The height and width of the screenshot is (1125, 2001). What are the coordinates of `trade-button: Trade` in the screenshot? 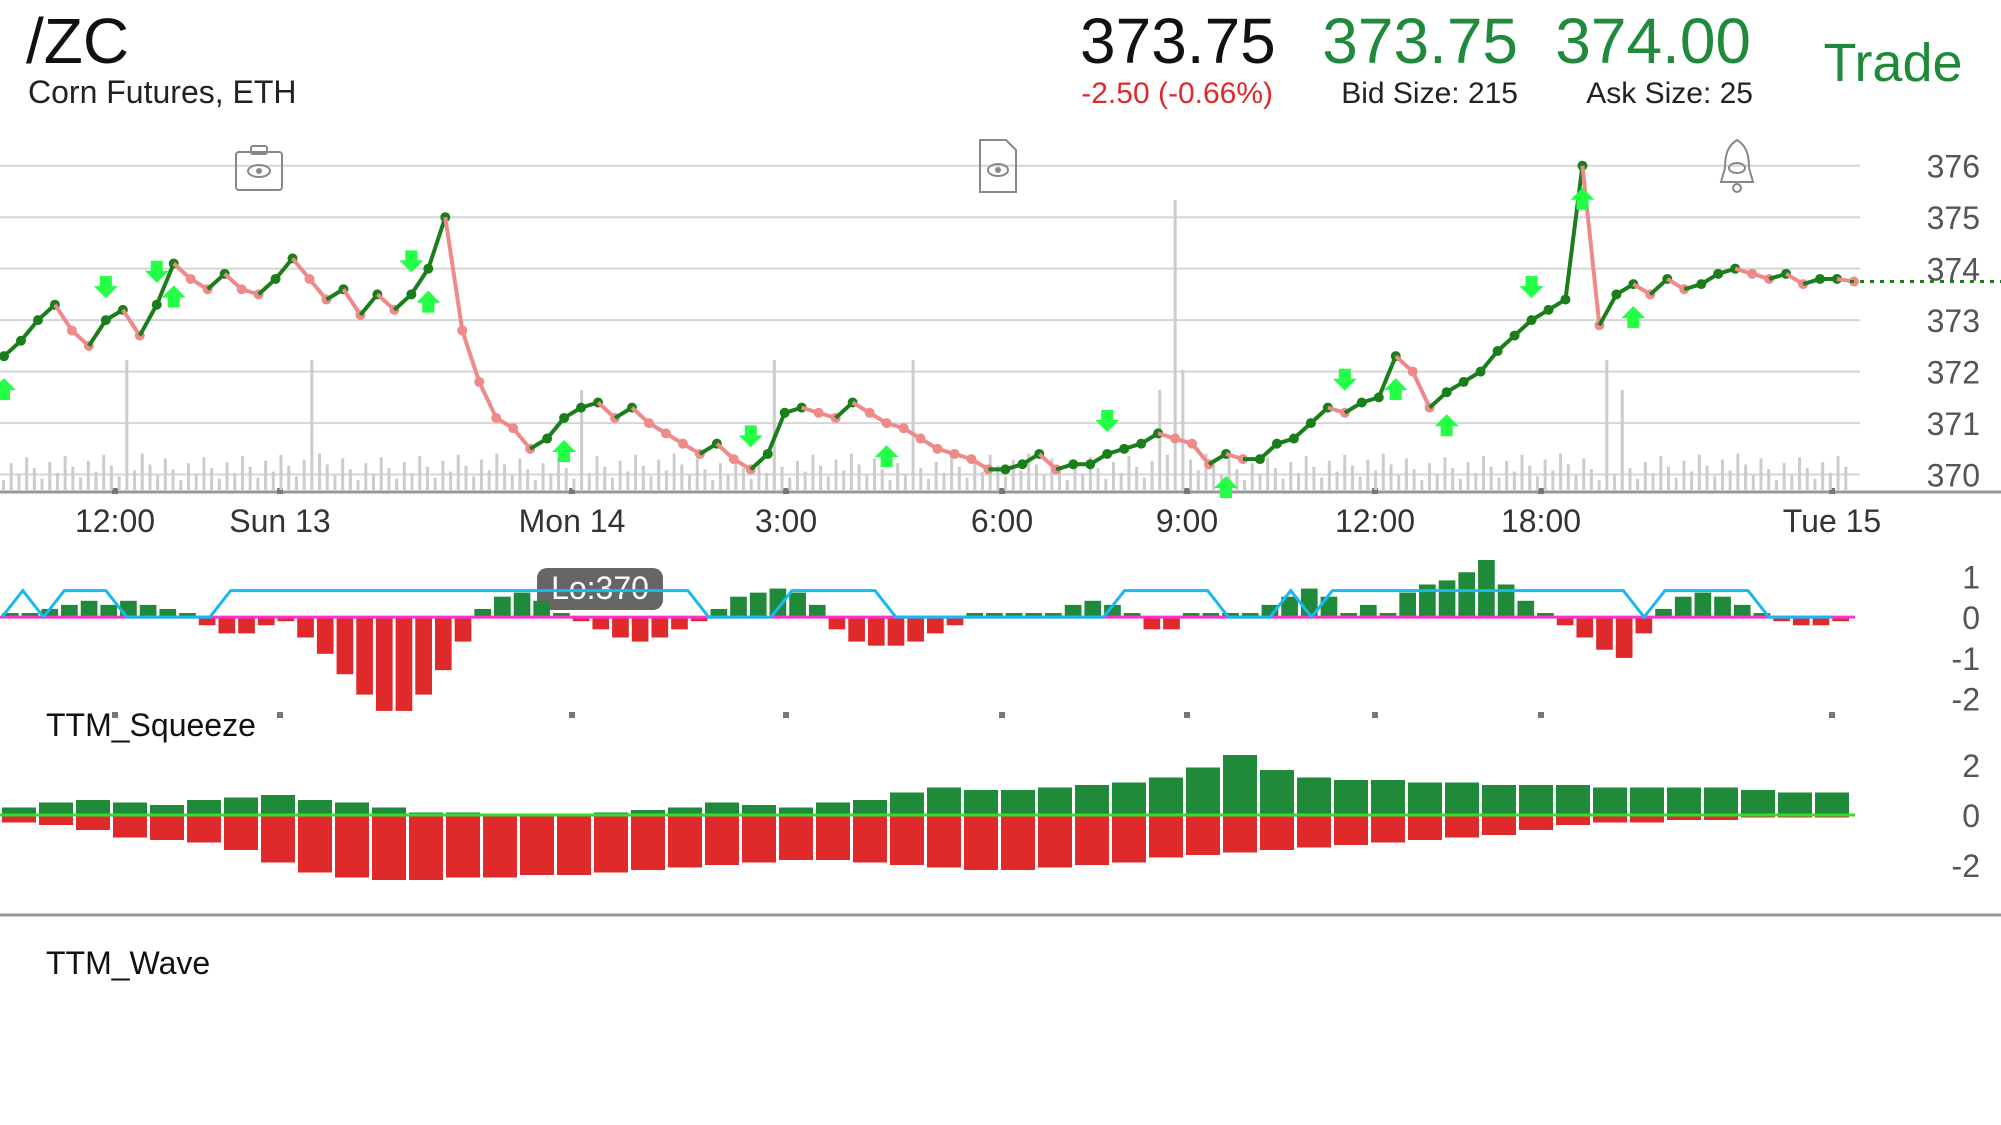 It's located at (1893, 63).